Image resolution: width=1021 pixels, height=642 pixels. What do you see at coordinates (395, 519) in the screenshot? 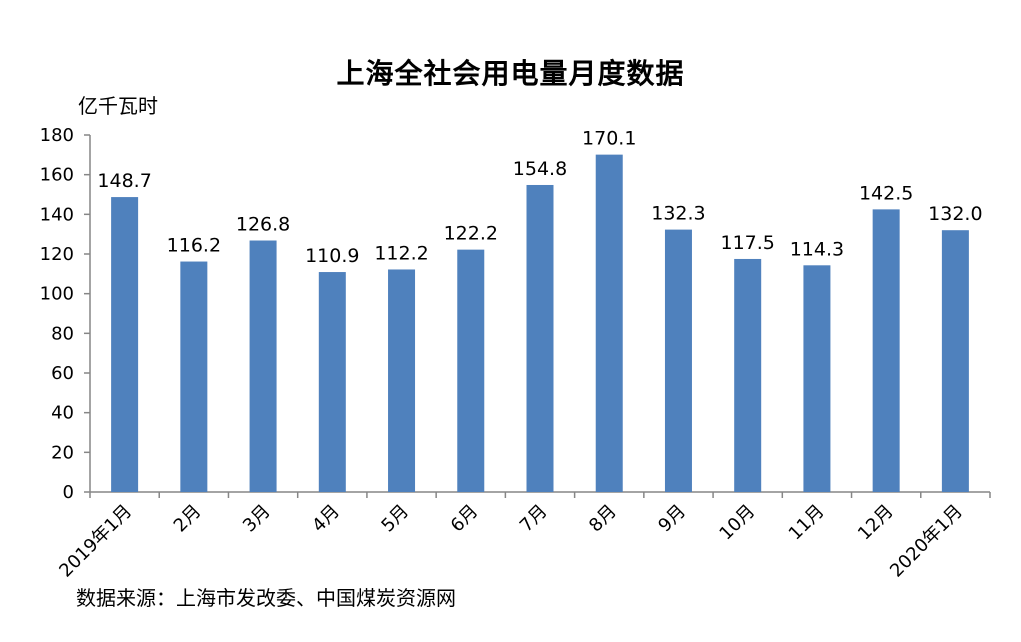
I see `x-tick-label: 5月` at bounding box center [395, 519].